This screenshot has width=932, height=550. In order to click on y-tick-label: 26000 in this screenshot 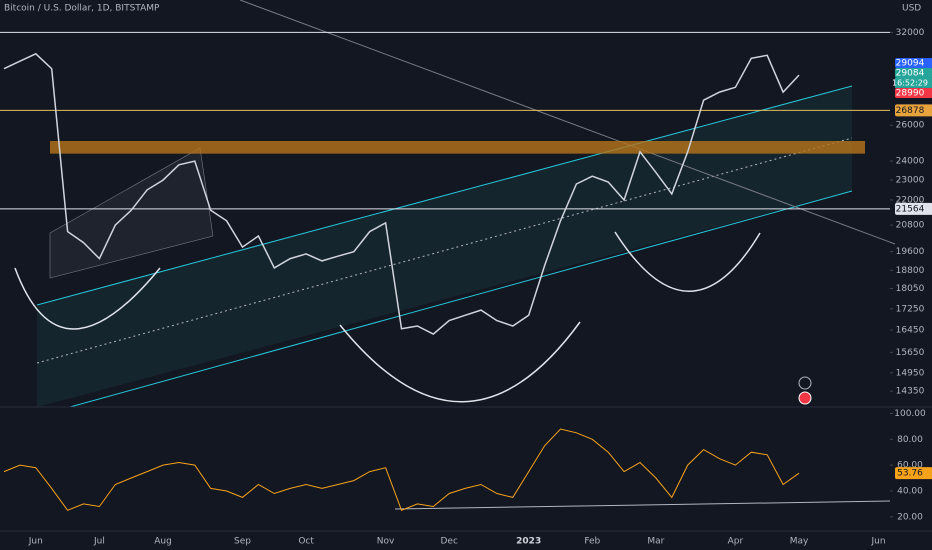, I will do `click(910, 126)`.